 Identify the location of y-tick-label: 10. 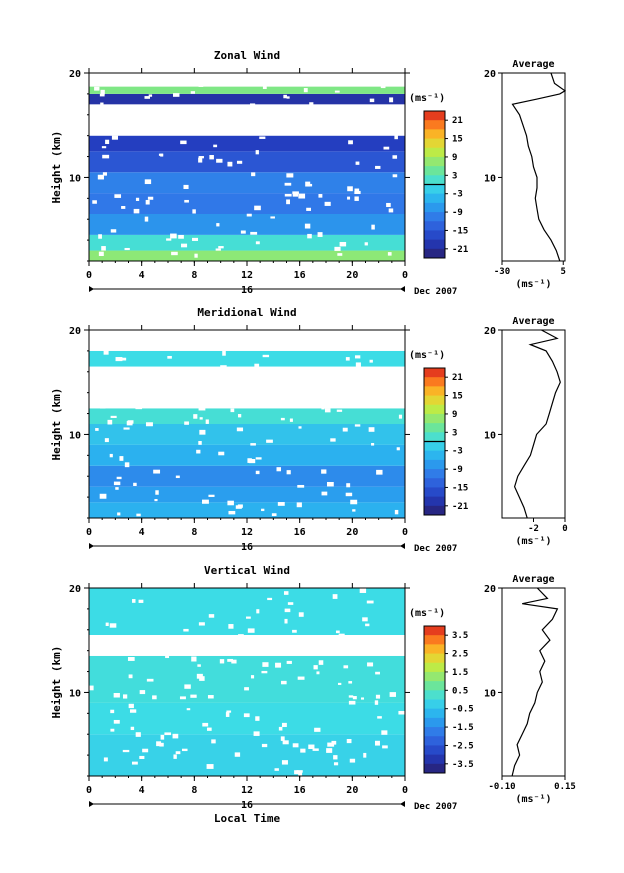
(75, 178).